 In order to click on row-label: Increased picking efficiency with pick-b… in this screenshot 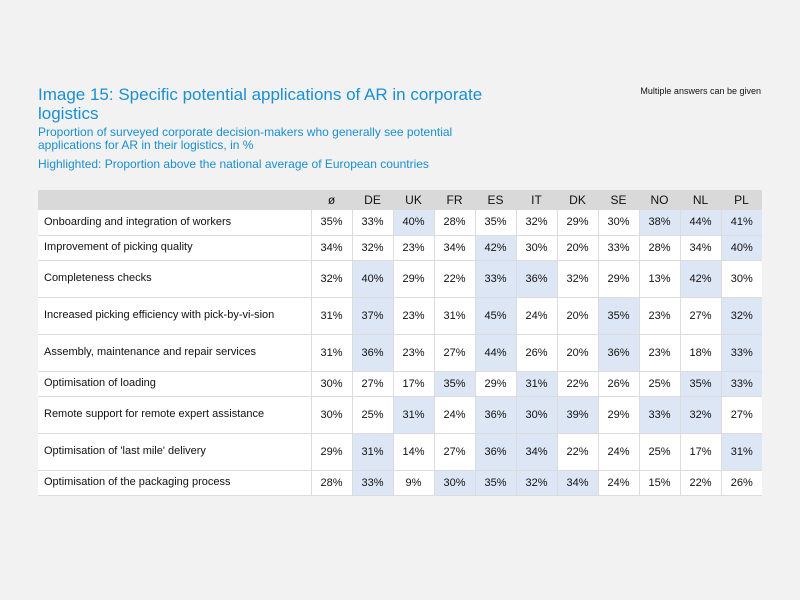, I will do `click(175, 316)`.